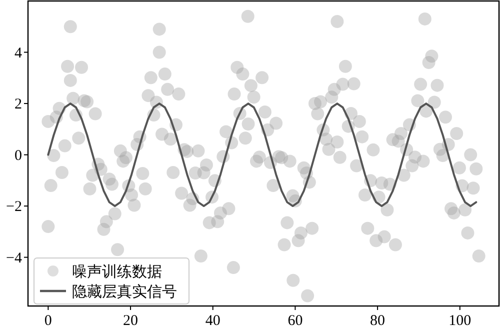 The width and height of the screenshot is (500, 329). Describe the element at coordinates (48, 321) in the screenshot. I see `x-tick-label: 0` at that location.